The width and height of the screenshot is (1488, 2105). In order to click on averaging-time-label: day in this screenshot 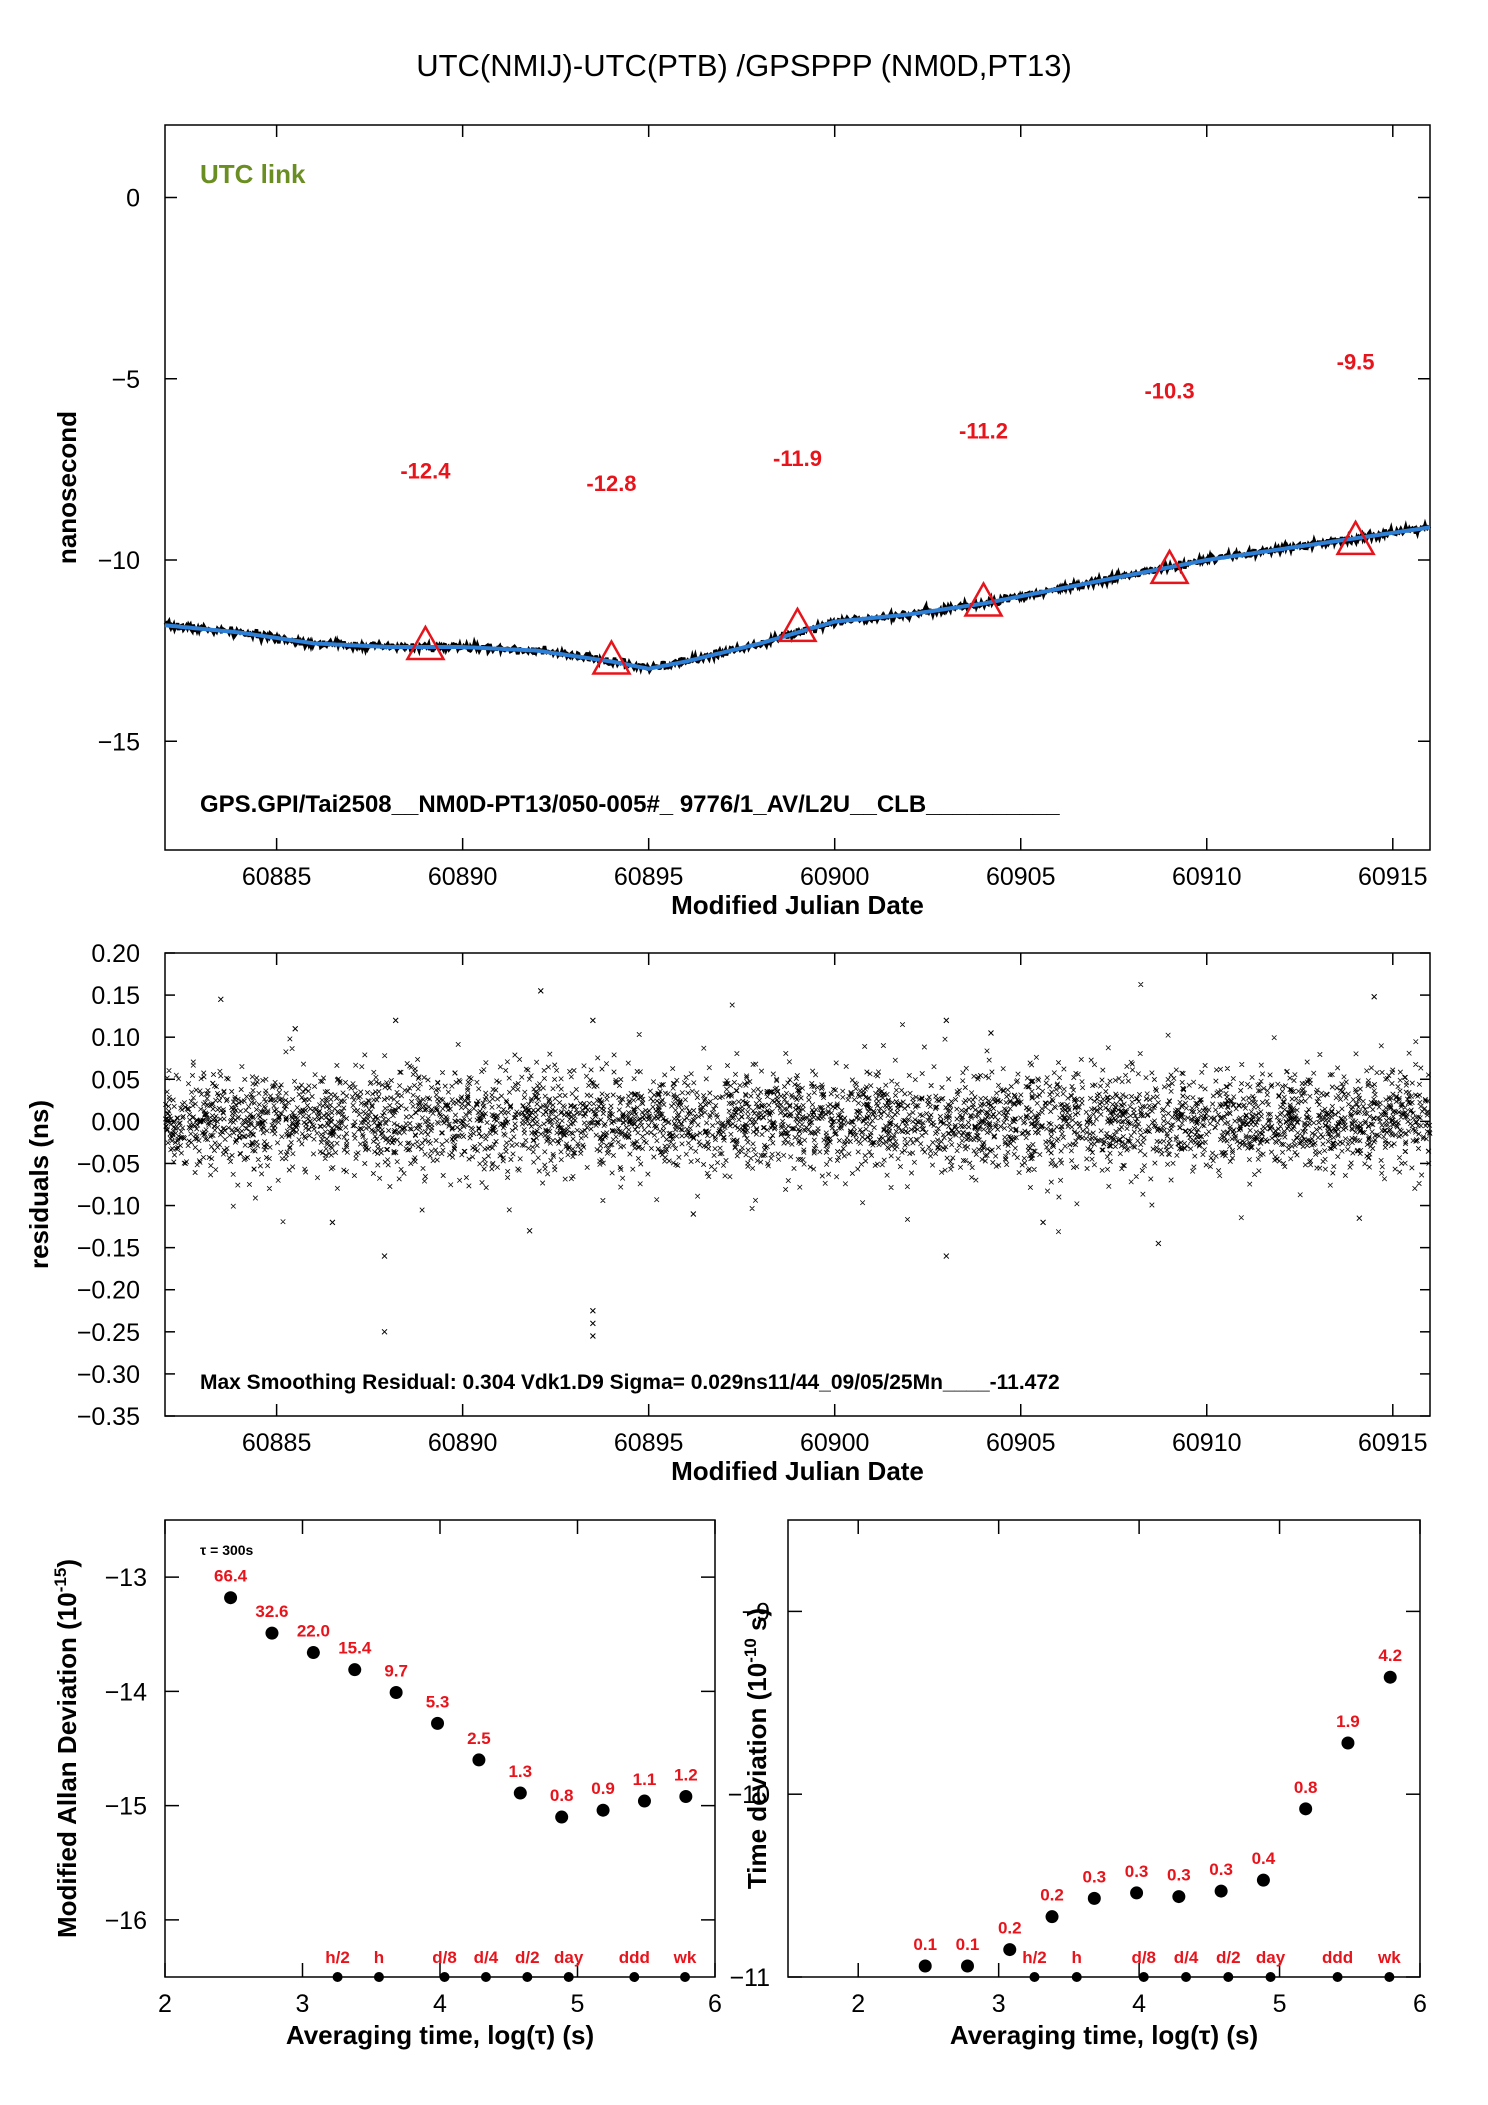, I will do `click(569, 1957)`.